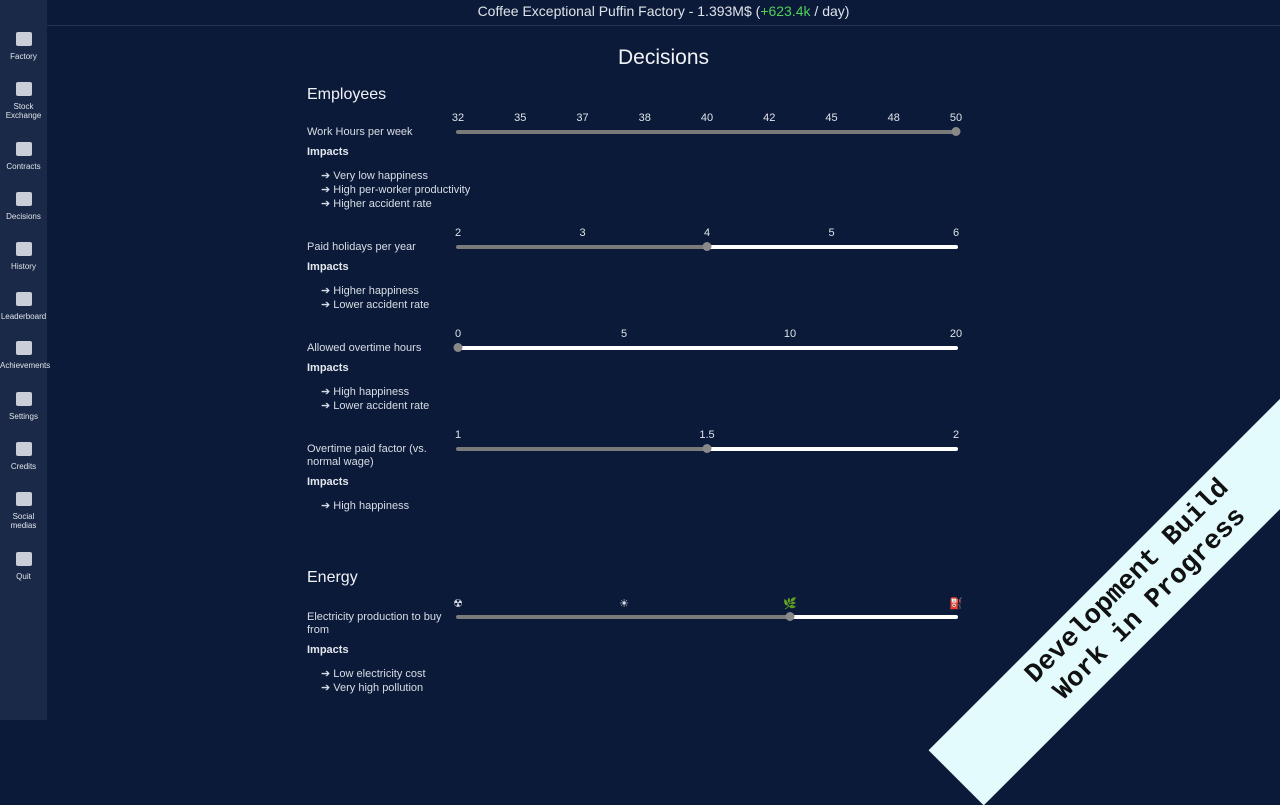 The image size is (1280, 805). What do you see at coordinates (707, 127) in the screenshot?
I see `slider: 32 35 37 38 40 42 45 48 50` at bounding box center [707, 127].